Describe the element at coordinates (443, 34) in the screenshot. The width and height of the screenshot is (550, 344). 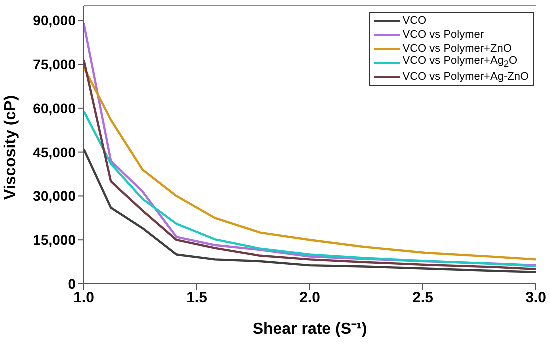
I see `legend-label: VCO vs Polymer` at that location.